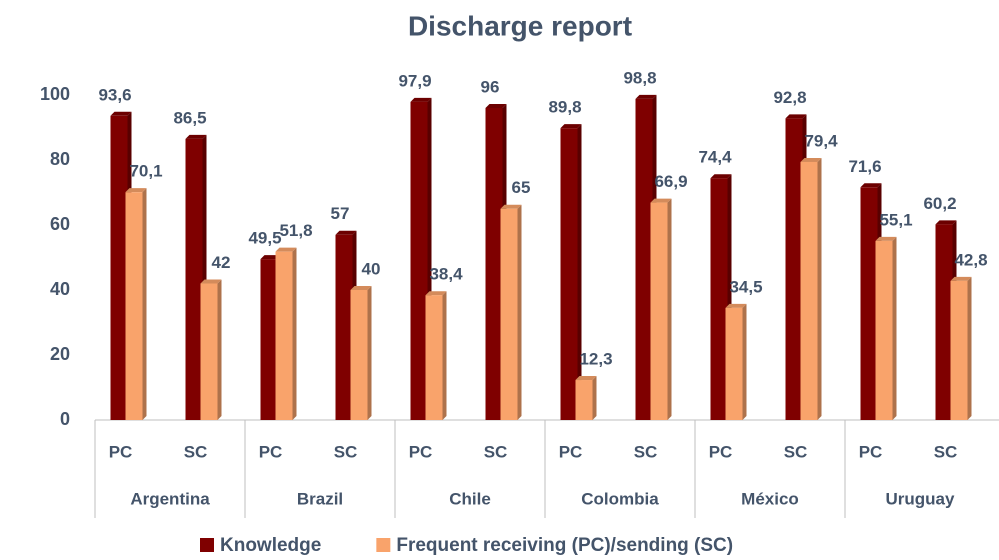  I want to click on group-label: Brazil, so click(320, 498).